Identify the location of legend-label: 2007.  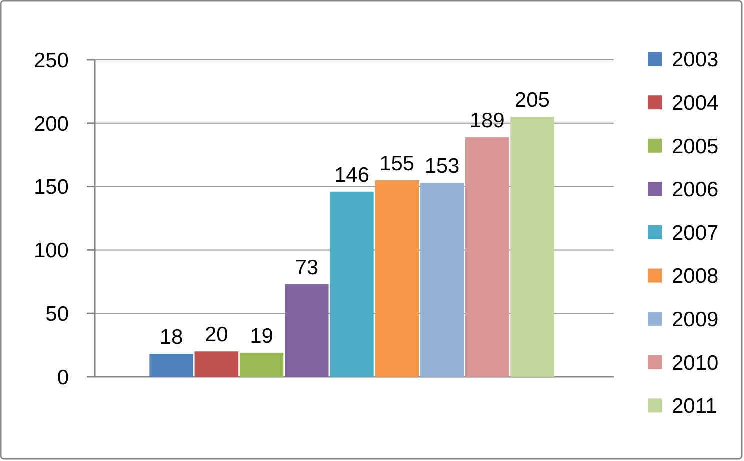
(695, 233).